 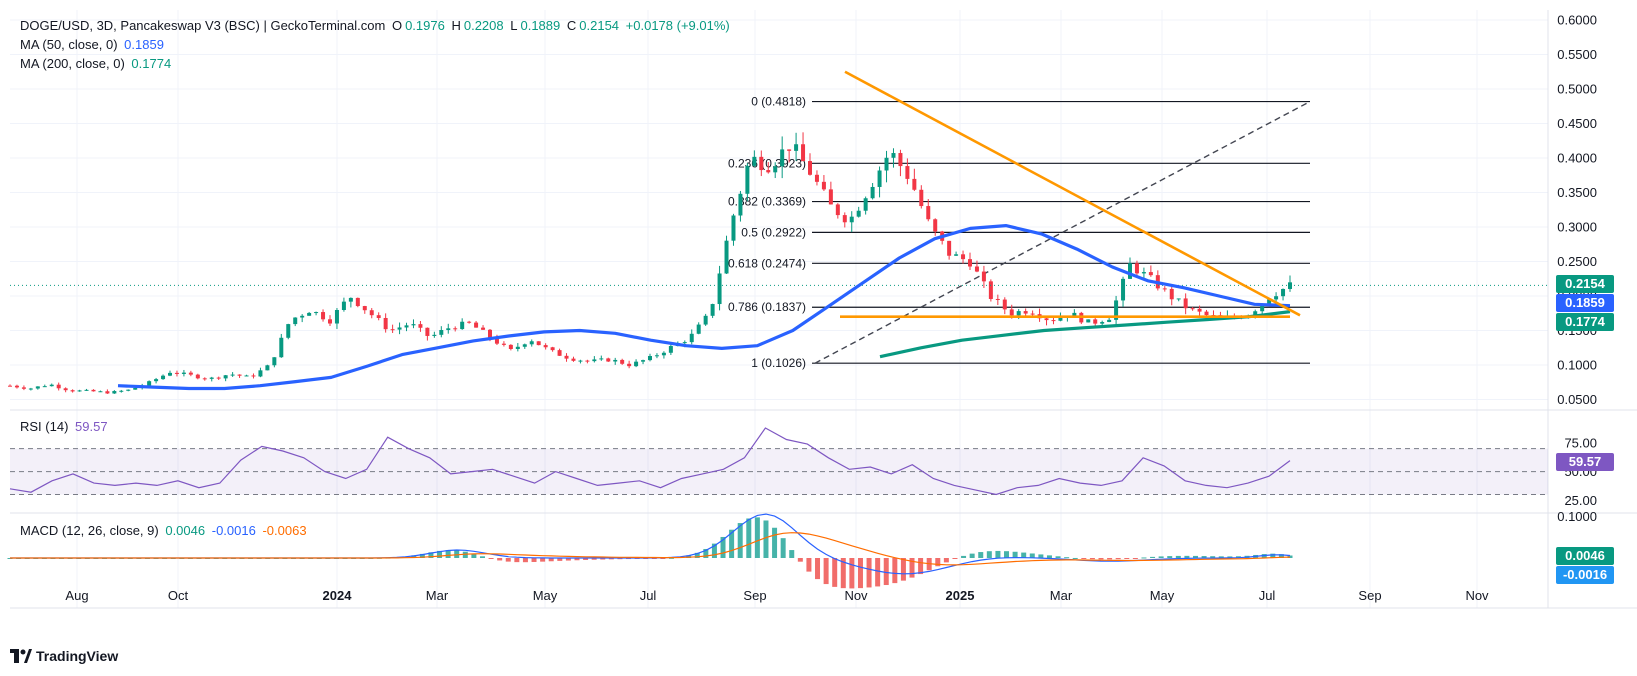 I want to click on ma50-legend: MA (50, close, 0) 0.1859, so click(x=93, y=45).